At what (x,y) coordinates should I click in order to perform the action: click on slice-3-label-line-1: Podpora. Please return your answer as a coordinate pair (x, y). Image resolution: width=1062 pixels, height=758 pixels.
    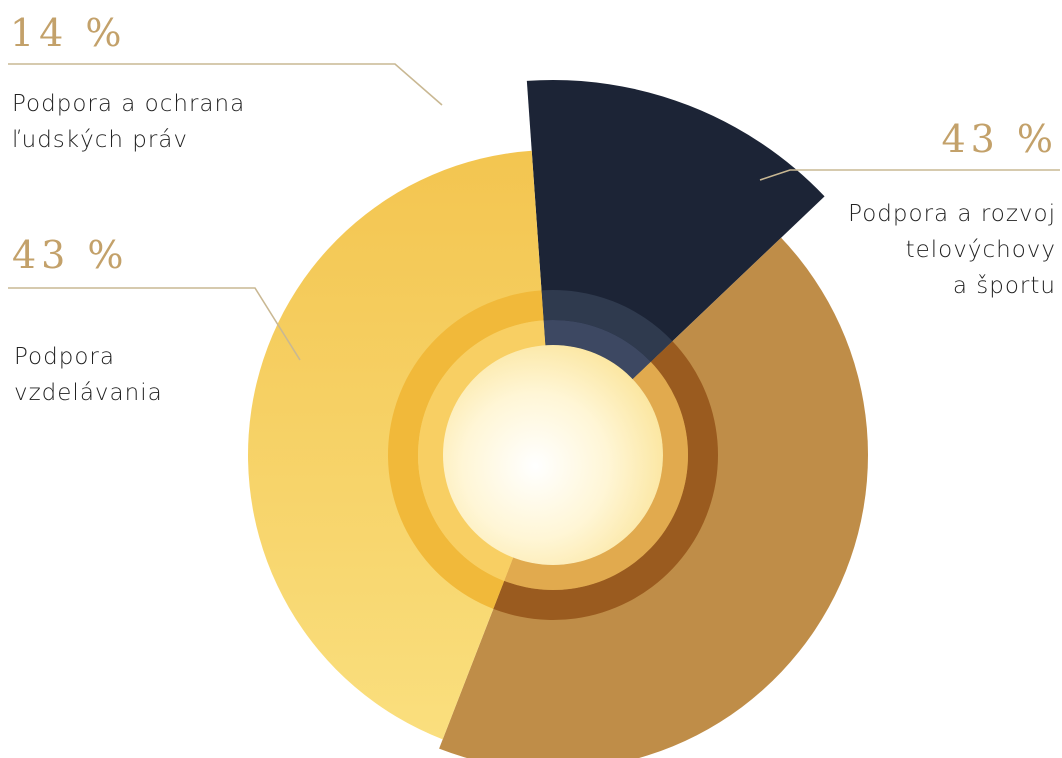
    Looking at the image, I should click on (64, 357).